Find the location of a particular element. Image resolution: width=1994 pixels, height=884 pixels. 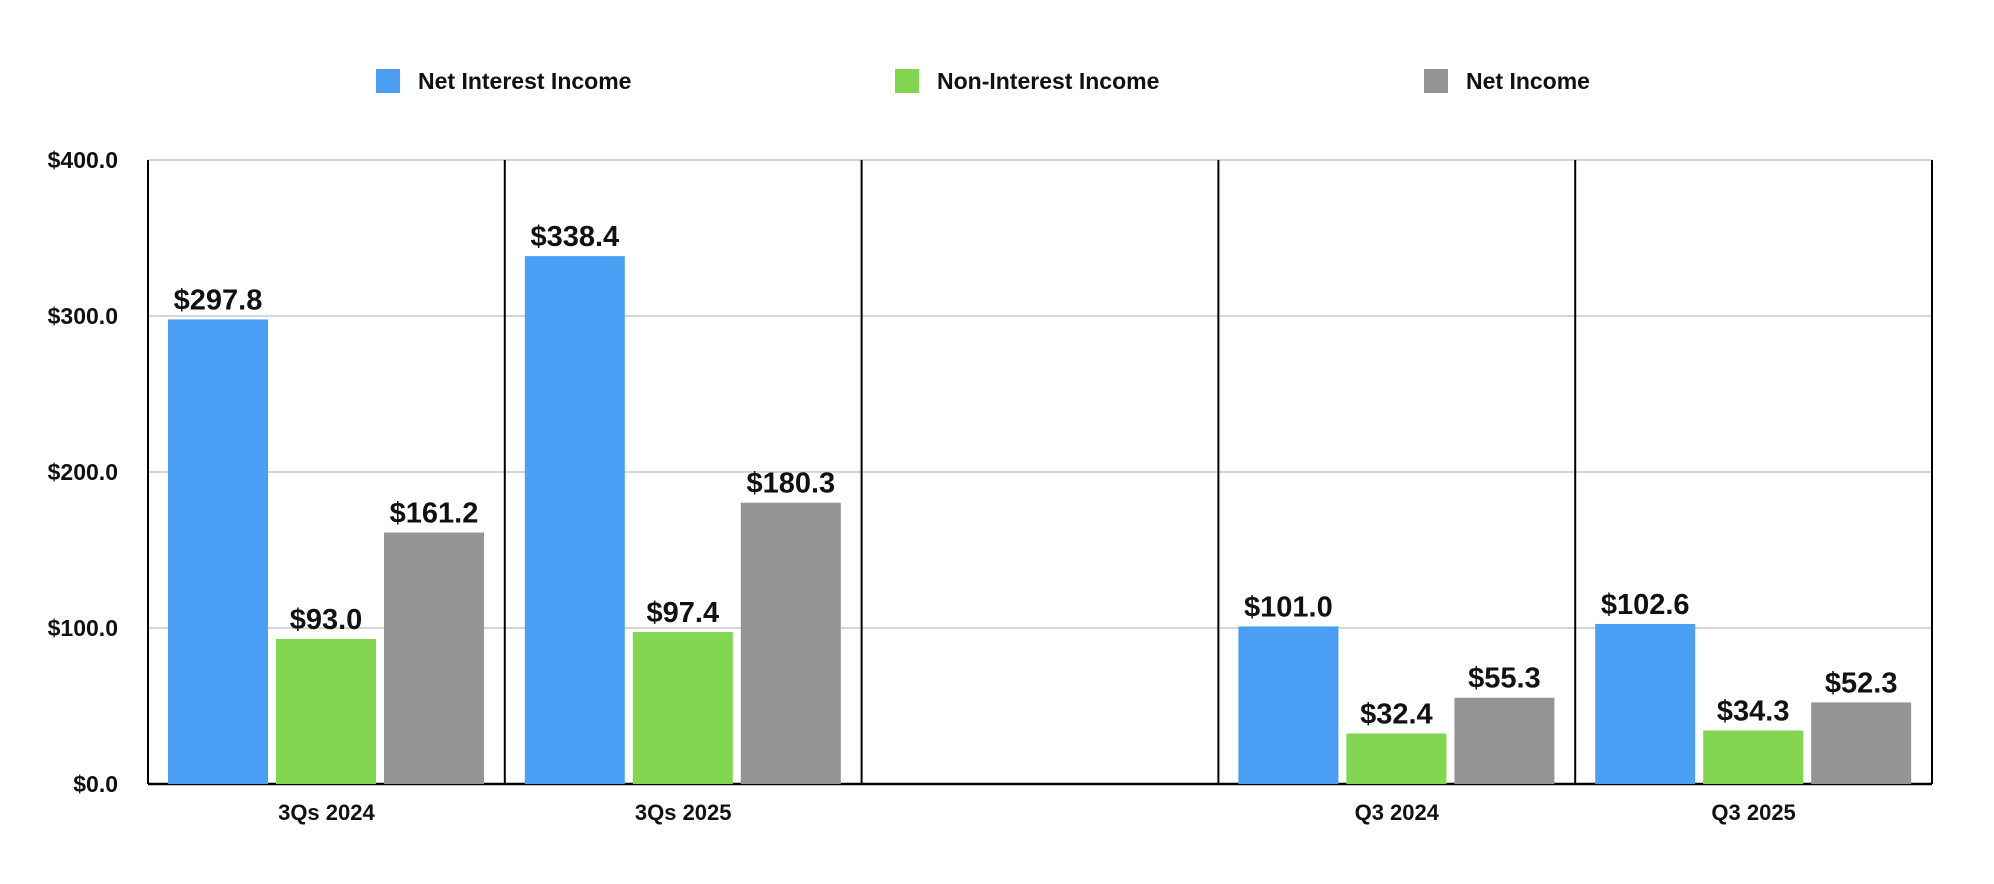

x-tick-label: Q3 2024 is located at coordinates (1397, 812).